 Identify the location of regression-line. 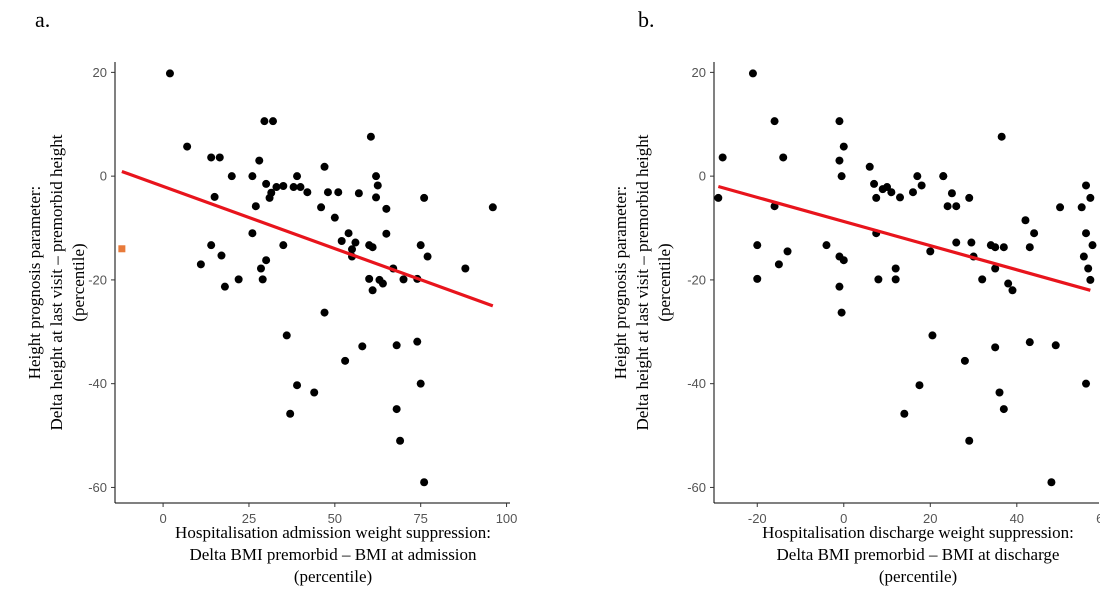
(904, 238).